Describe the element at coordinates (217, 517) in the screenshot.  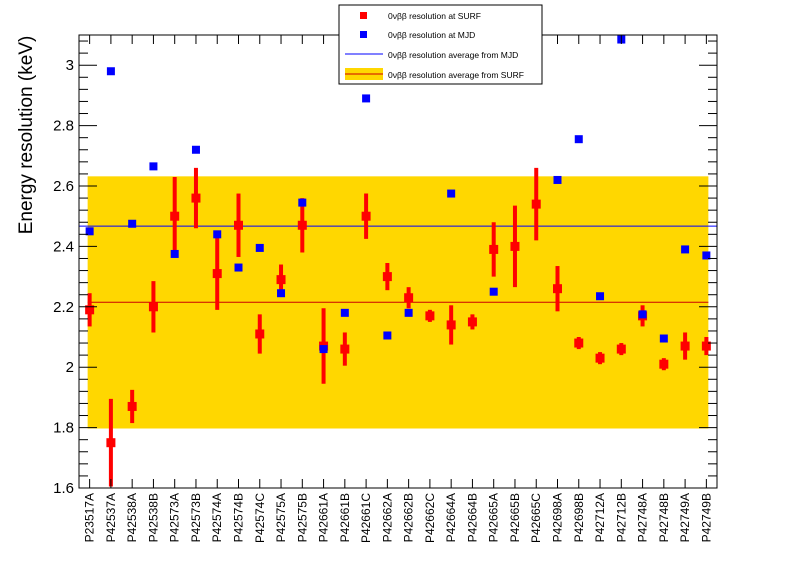
I see `x-category-label: P42574A` at that location.